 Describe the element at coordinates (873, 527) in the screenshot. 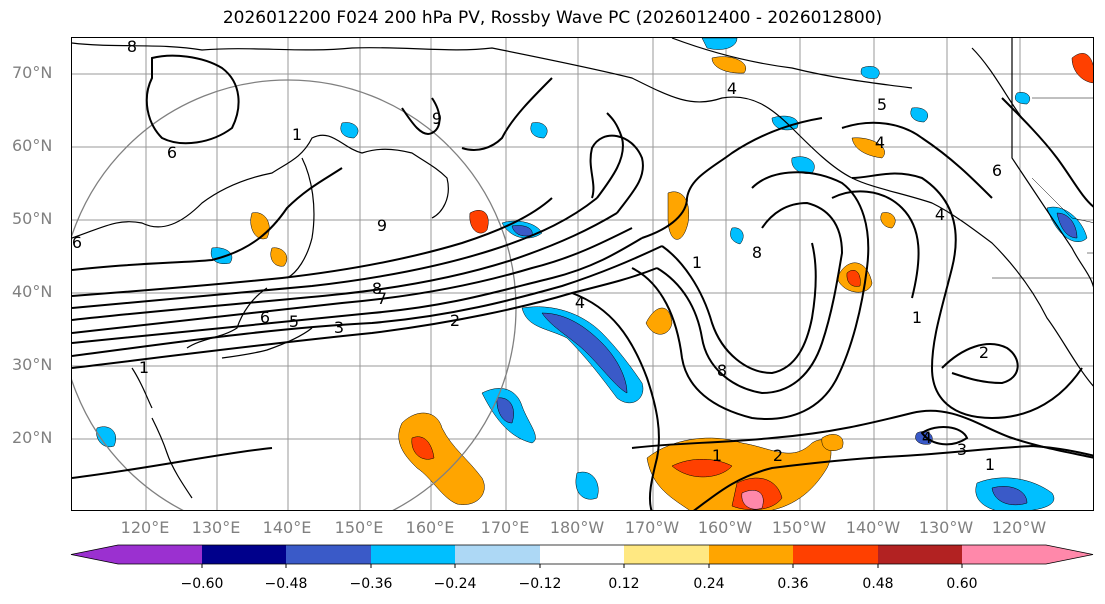

I see `lon-label: 140°W` at that location.